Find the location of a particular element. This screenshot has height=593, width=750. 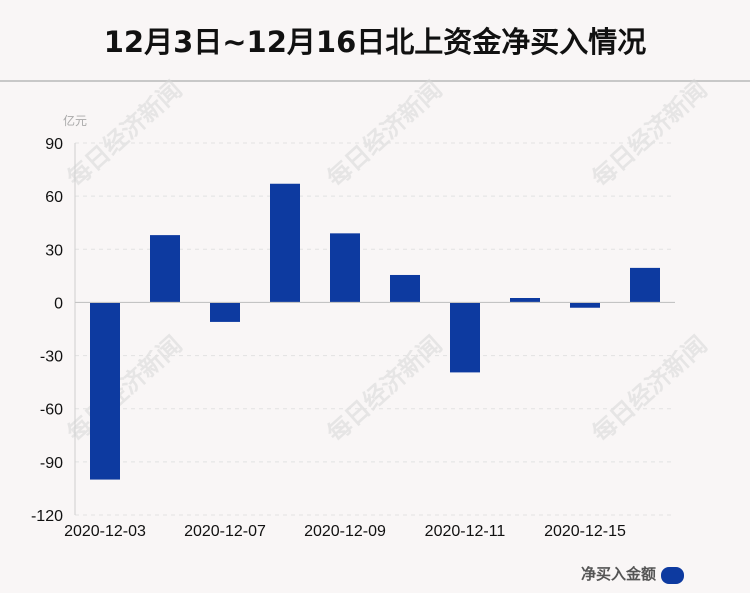

y-tick-label: 90 is located at coordinates (54, 144).